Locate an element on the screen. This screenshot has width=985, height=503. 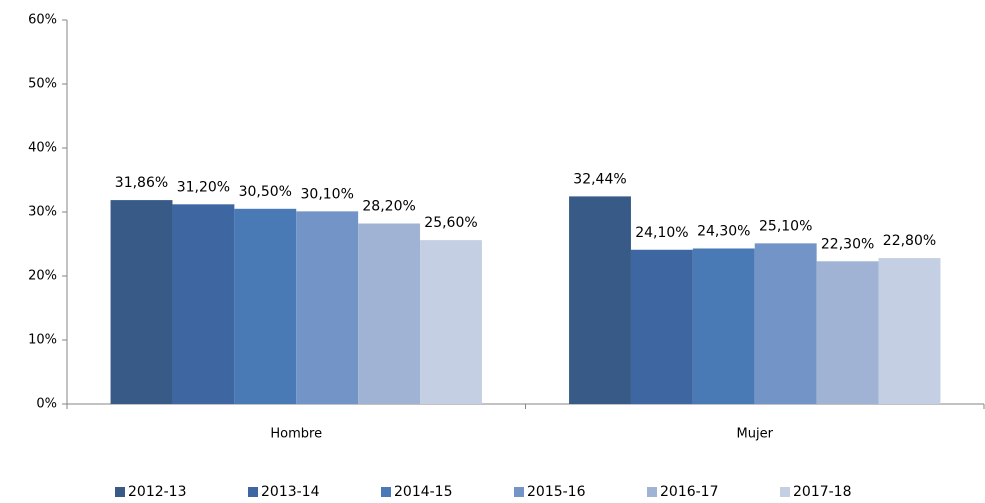
value-label: 25,60% is located at coordinates (450, 223).